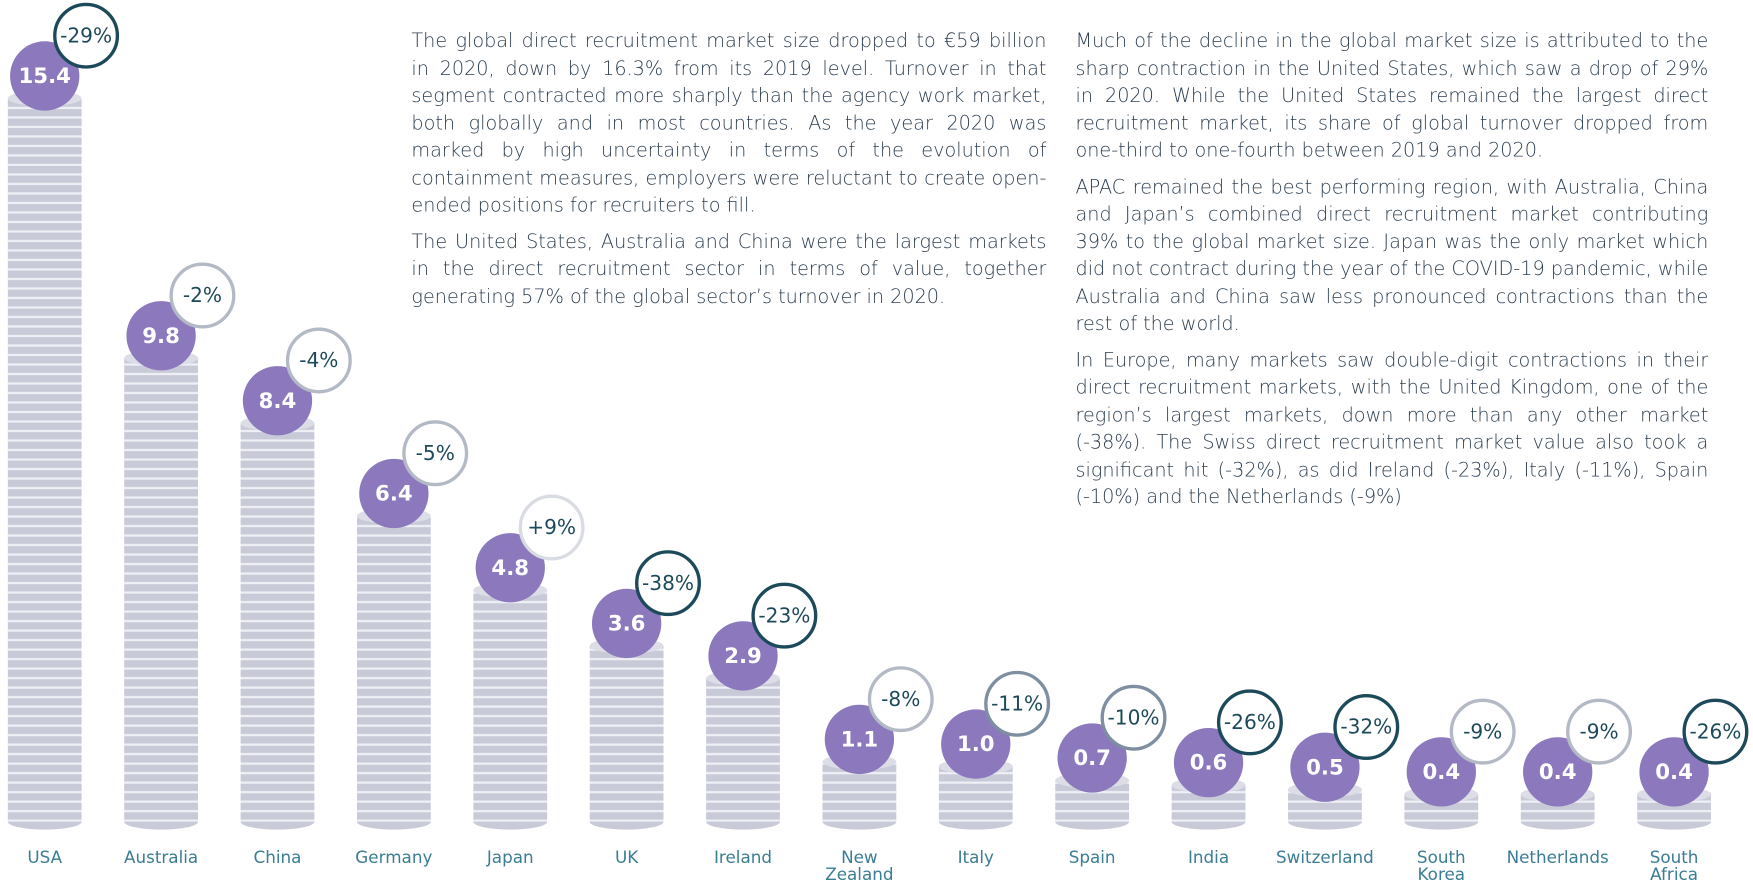 The width and height of the screenshot is (1753, 890). I want to click on change-label: -38%, so click(668, 583).